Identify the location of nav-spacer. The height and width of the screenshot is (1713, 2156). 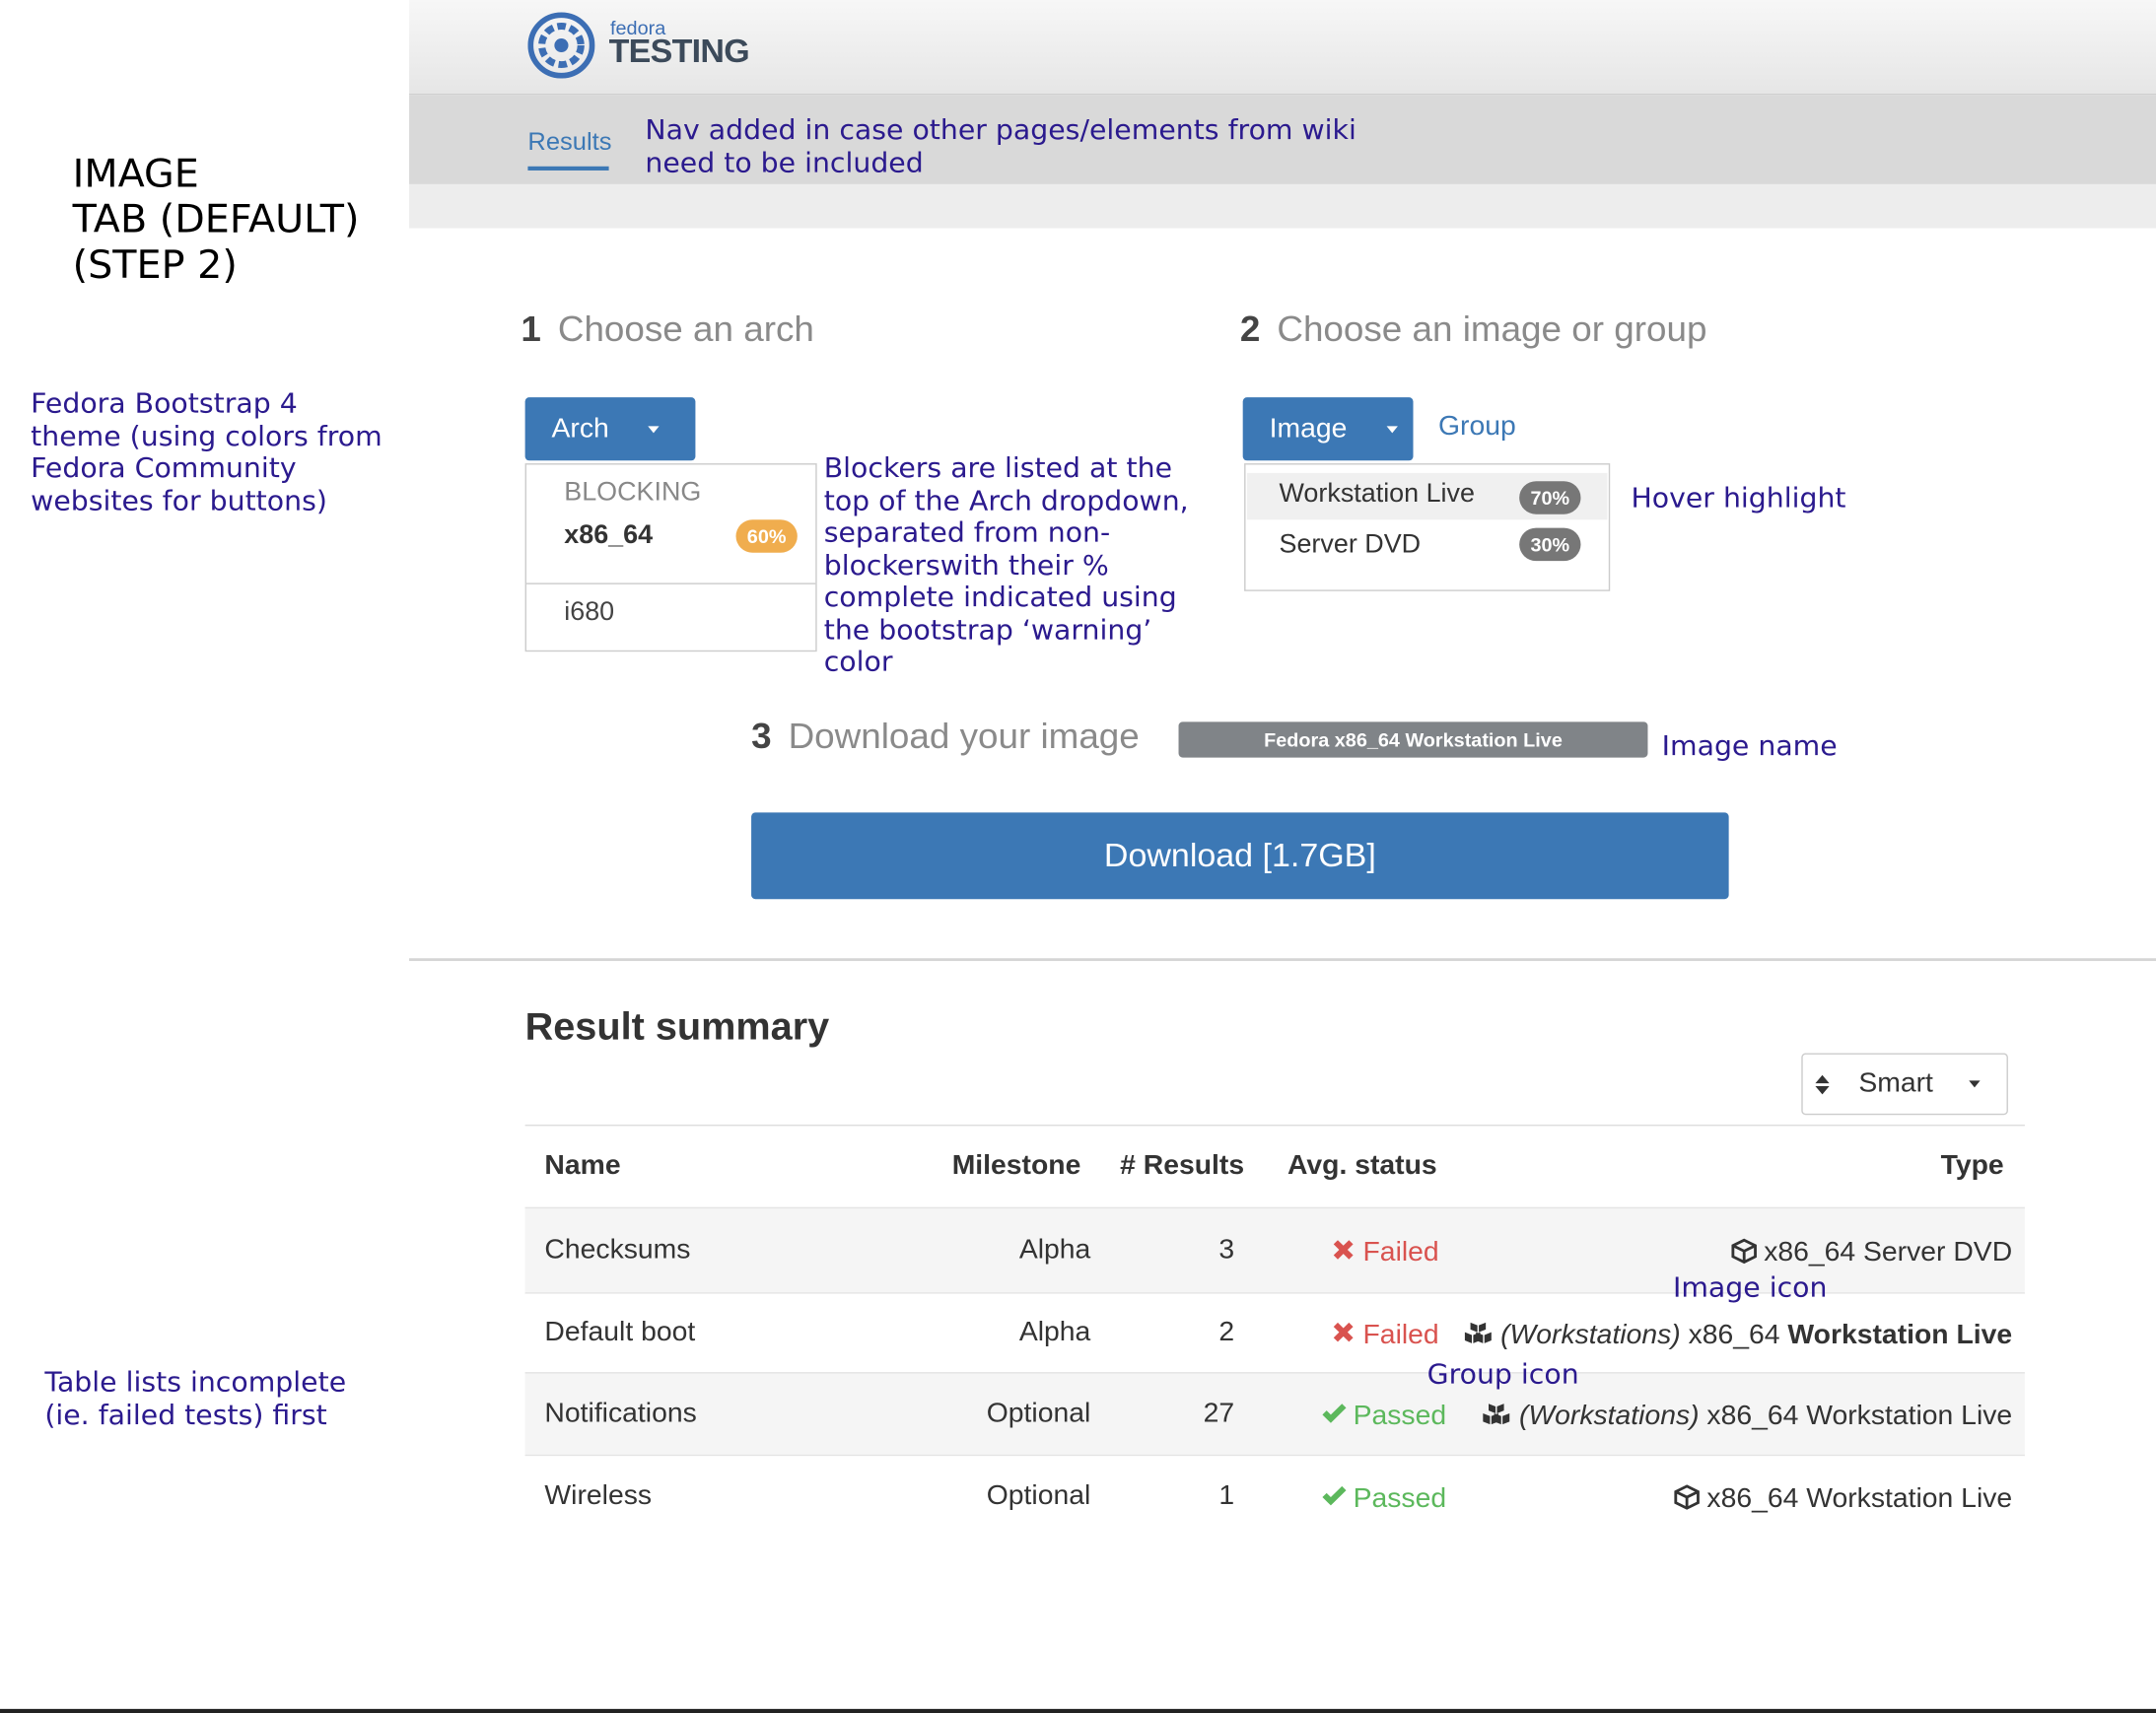
(1282, 206).